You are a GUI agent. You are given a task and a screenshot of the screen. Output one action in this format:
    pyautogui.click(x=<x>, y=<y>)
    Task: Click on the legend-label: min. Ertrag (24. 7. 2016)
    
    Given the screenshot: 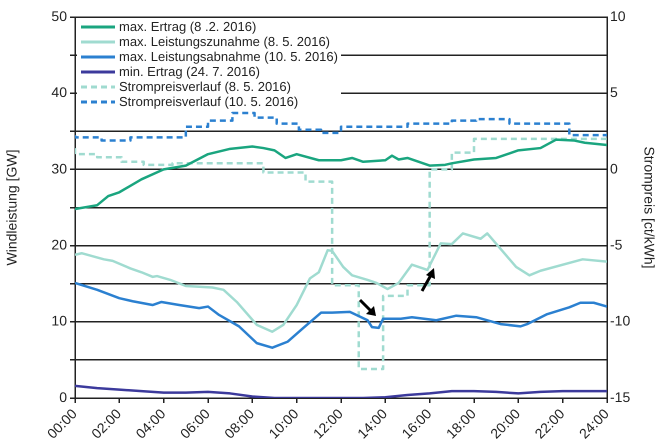 What is the action you would take?
    pyautogui.click(x=189, y=71)
    